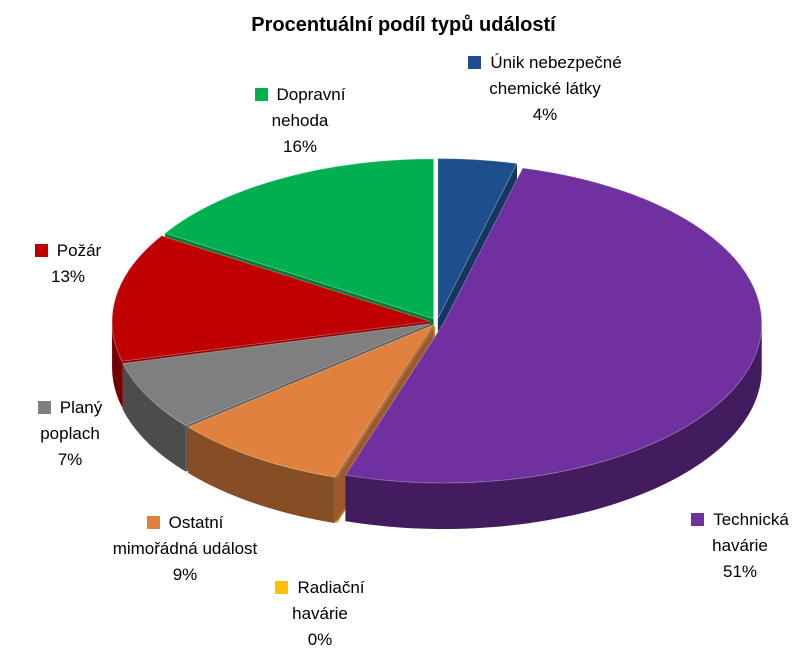 This screenshot has width=807, height=658. Describe the element at coordinates (545, 114) in the screenshot. I see `value-label: 4%` at that location.